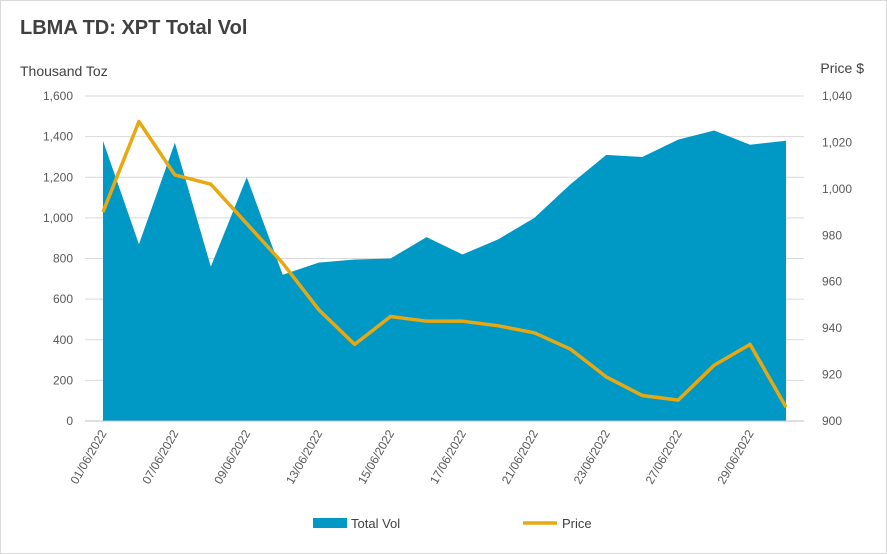 The width and height of the screenshot is (887, 554). I want to click on legend-swatch-total-vol, so click(330, 523).